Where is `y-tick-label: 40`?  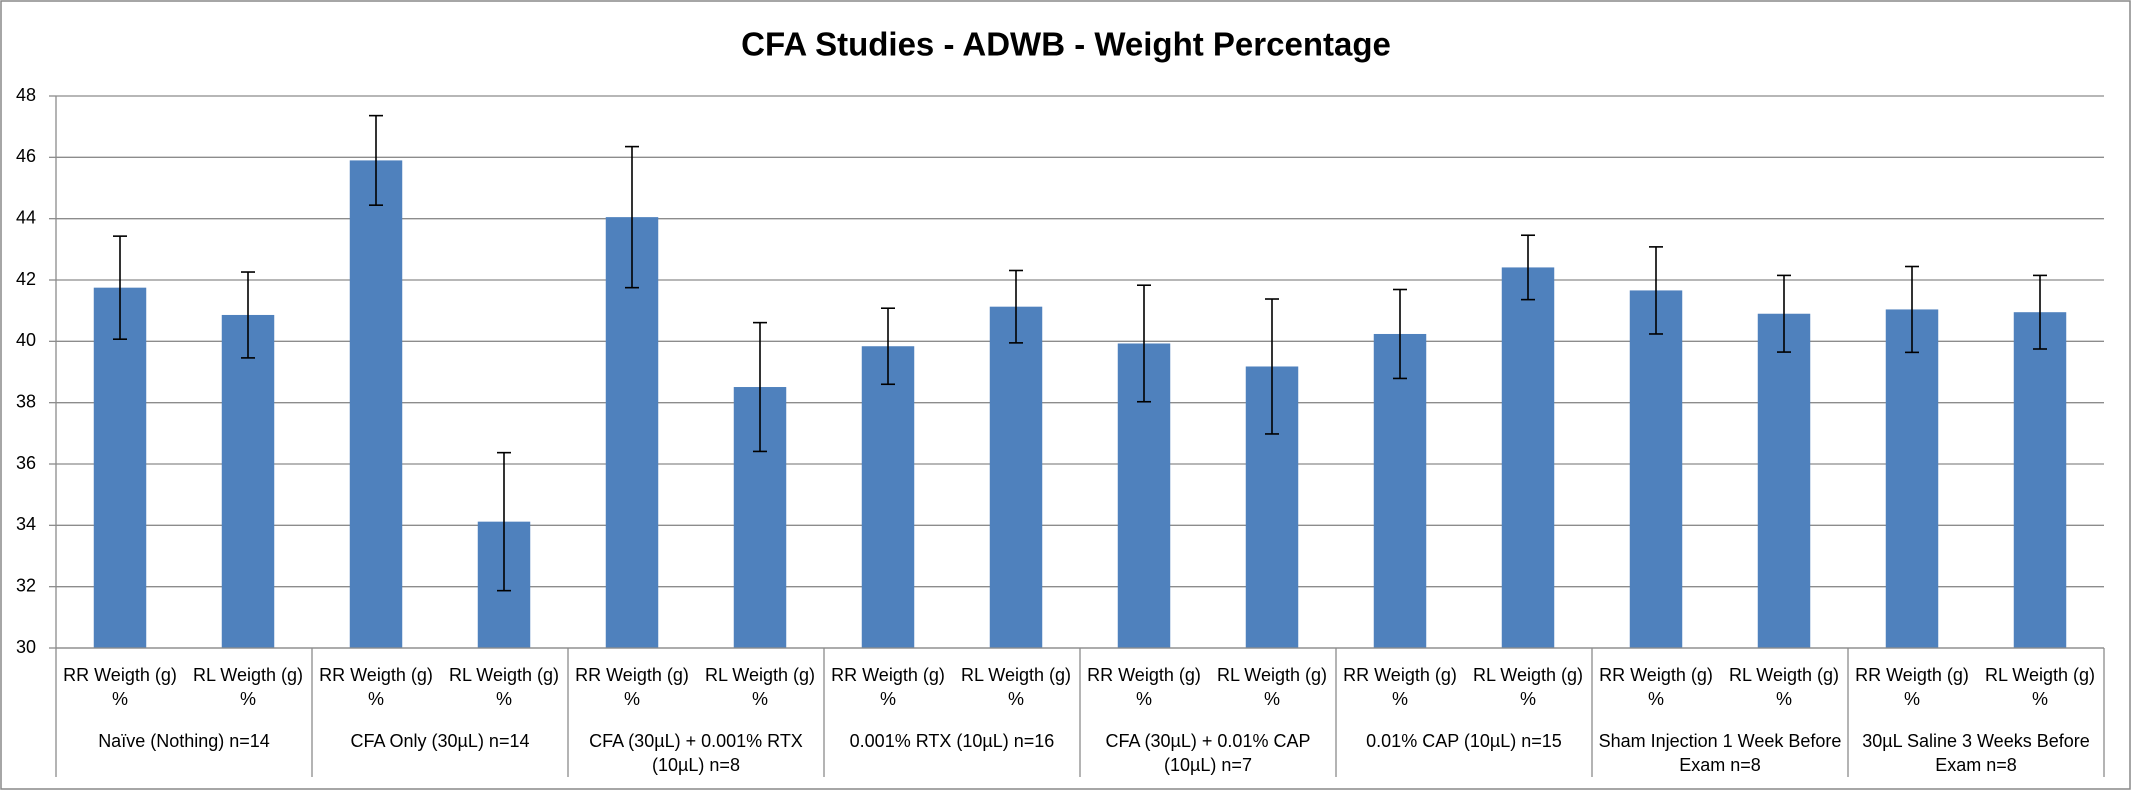 y-tick-label: 40 is located at coordinates (26, 340).